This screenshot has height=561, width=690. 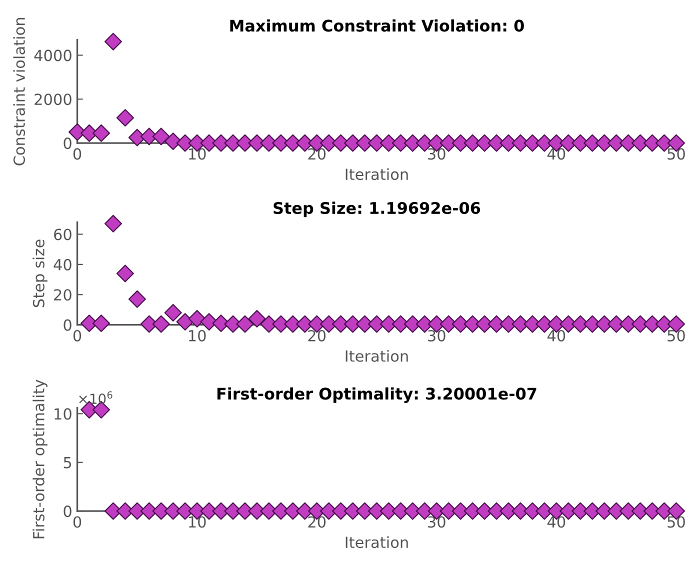 What do you see at coordinates (377, 210) in the screenshot?
I see `chart-title: Step Size: 1.19692e-06` at bounding box center [377, 210].